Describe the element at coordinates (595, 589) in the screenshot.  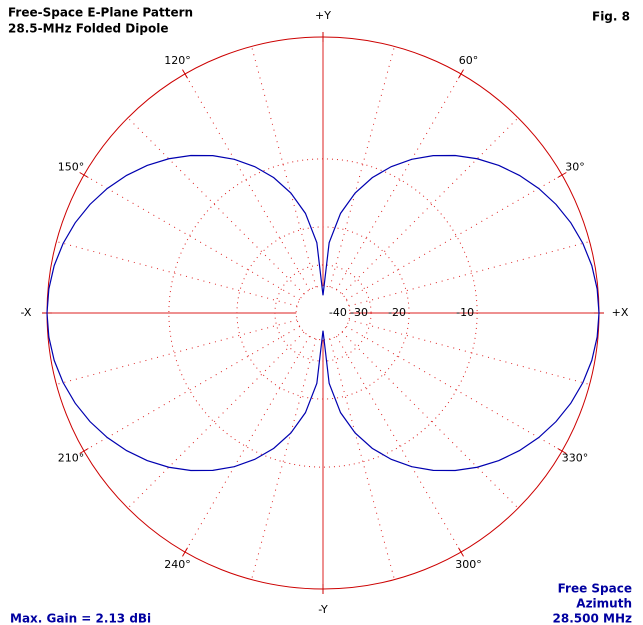
I see `footer-line: Free Space` at that location.